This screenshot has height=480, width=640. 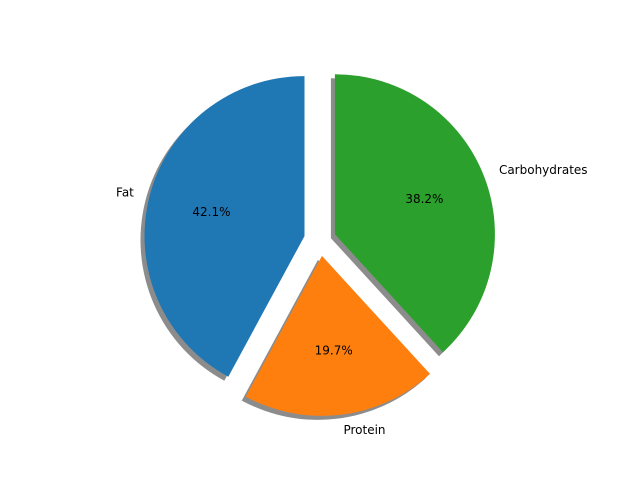 What do you see at coordinates (414, 213) in the screenshot?
I see `carbohydrates-slice` at bounding box center [414, 213].